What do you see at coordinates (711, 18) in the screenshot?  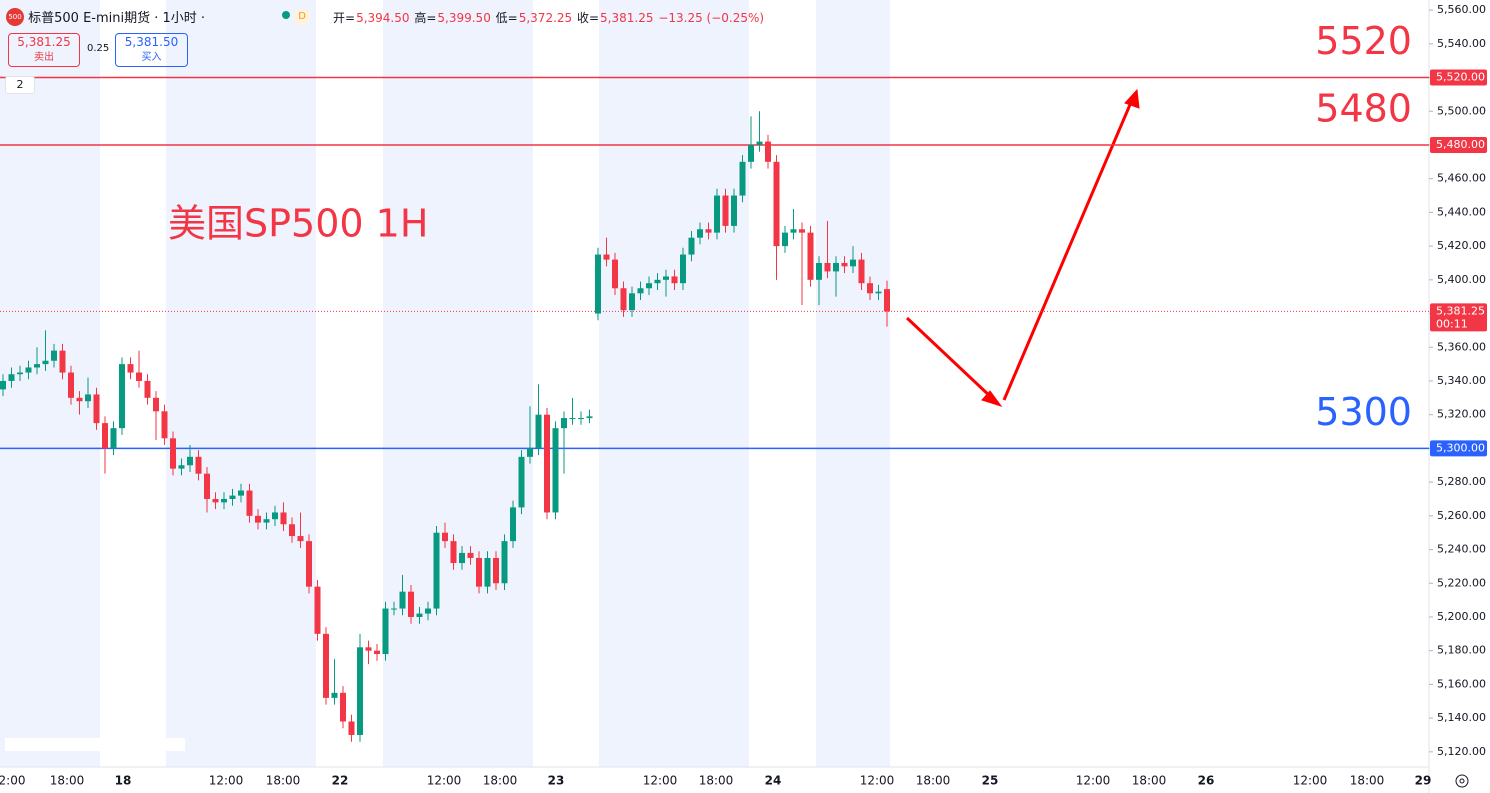 I see `ohlc-change: −13.25 (−0.25%)` at bounding box center [711, 18].